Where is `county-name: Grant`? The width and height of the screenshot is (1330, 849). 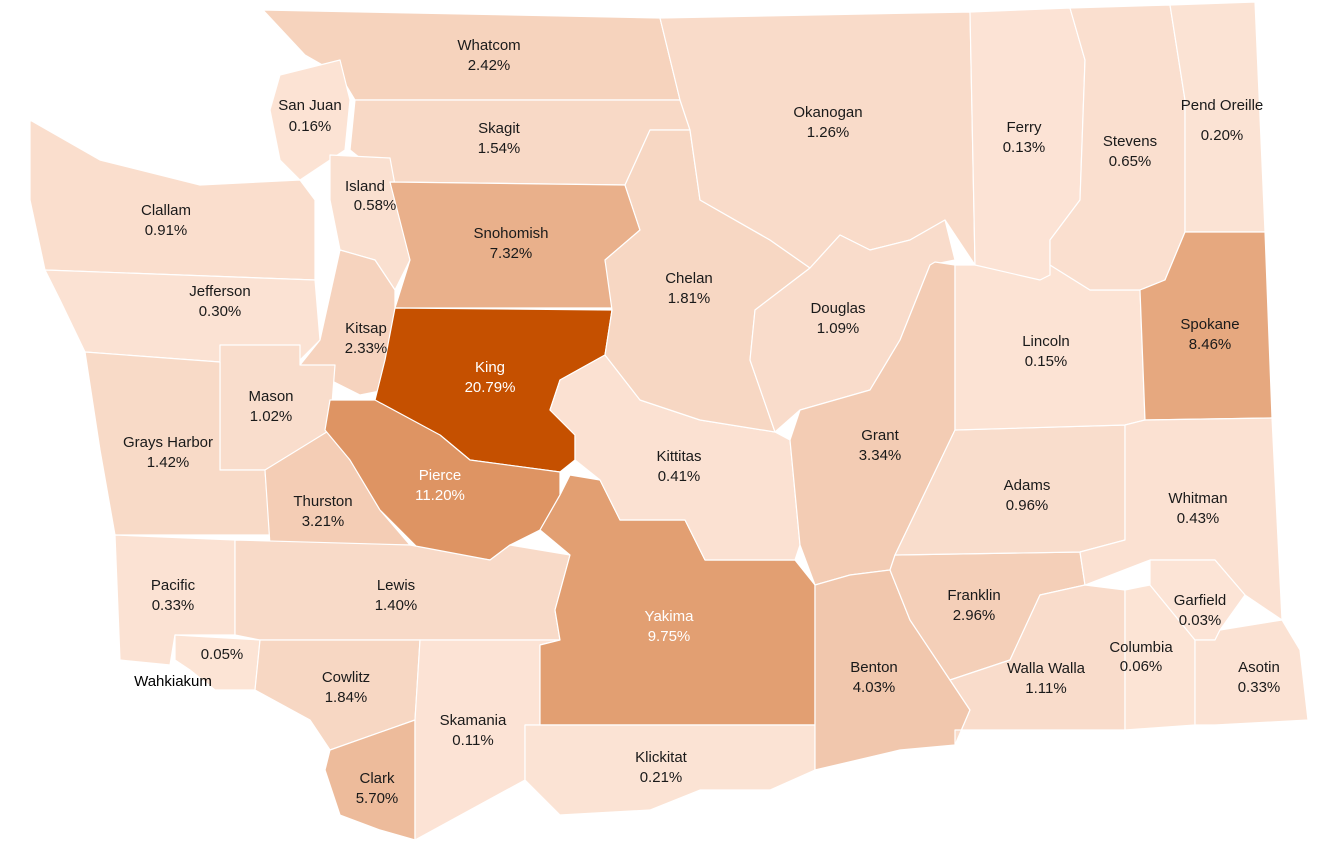
county-name: Grant is located at coordinates (880, 435).